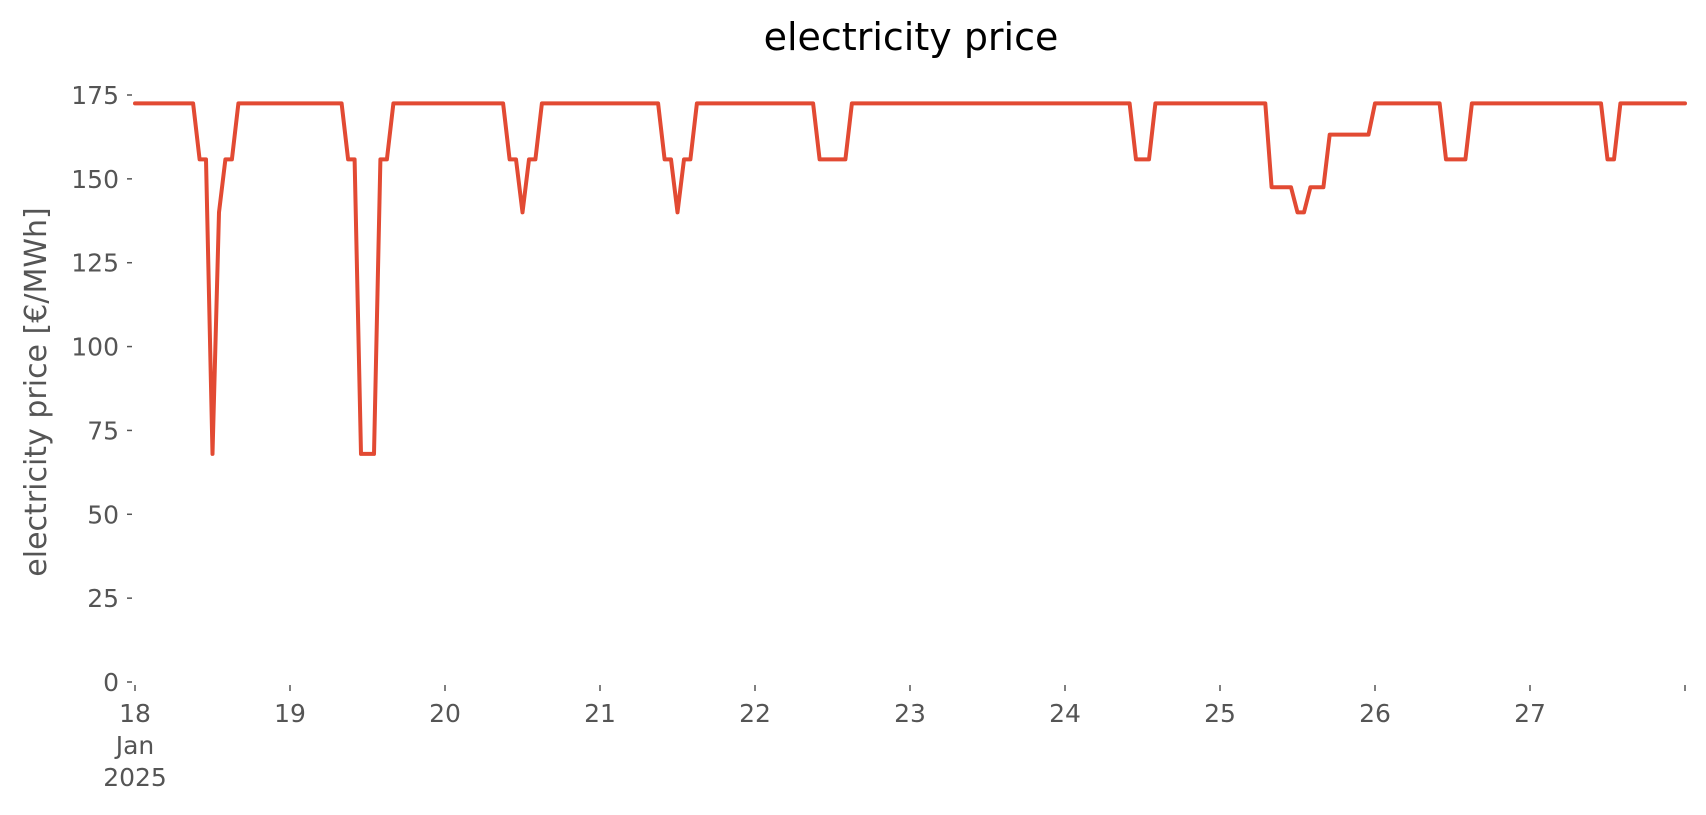  I want to click on x-tick-label: 23, so click(910, 713).